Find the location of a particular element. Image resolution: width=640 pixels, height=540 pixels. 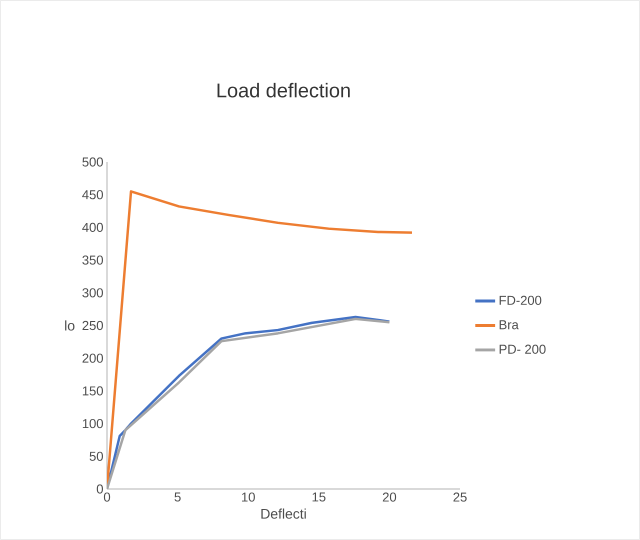

y-tick-label: 250 is located at coordinates (92, 325).